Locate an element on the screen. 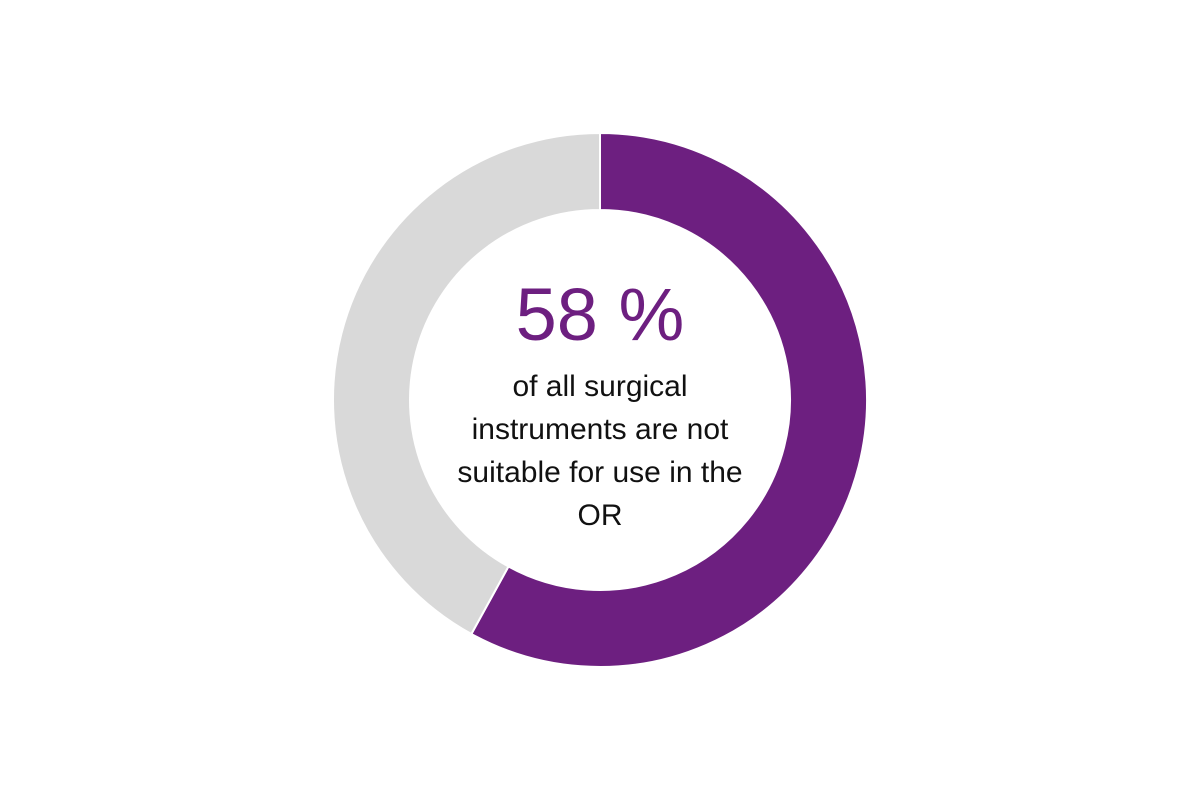  center-value-label: 58 % is located at coordinates (600, 314).